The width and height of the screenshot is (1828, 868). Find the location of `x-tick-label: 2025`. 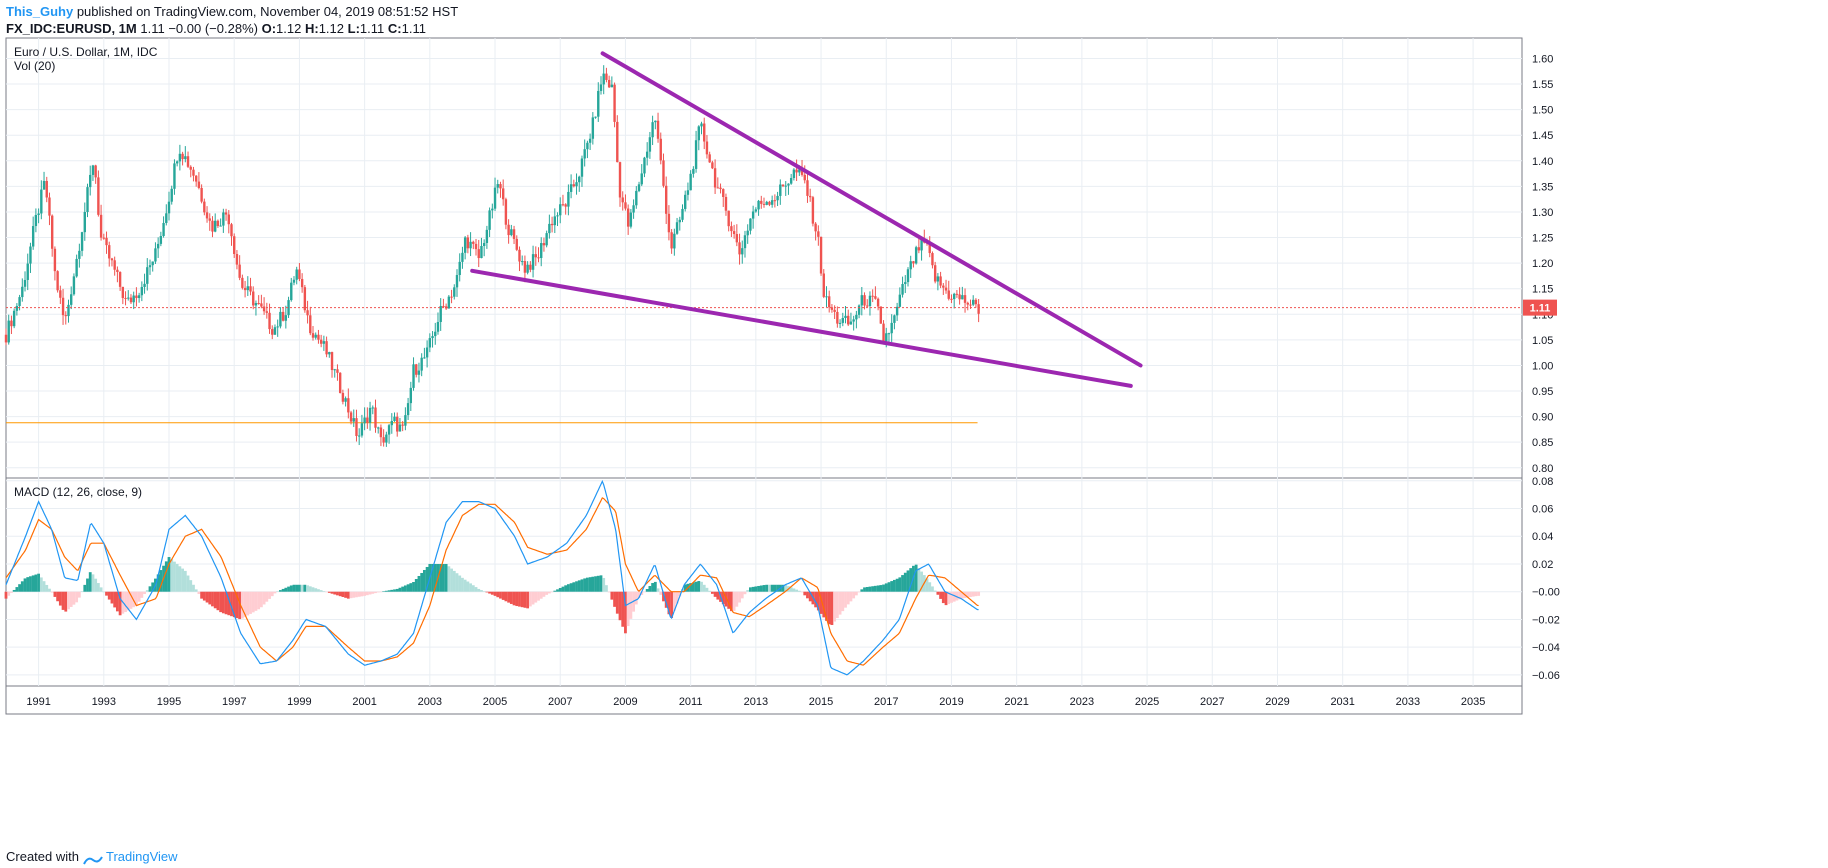

x-tick-label: 2025 is located at coordinates (1147, 702).